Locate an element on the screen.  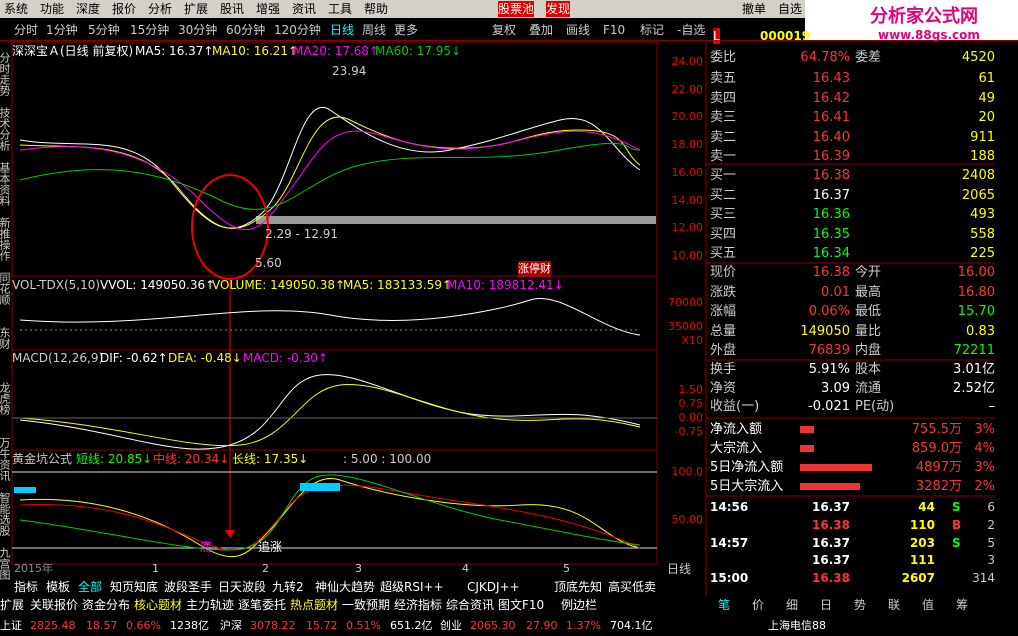
info-tab: 资金分布 is located at coordinates (106, 605).